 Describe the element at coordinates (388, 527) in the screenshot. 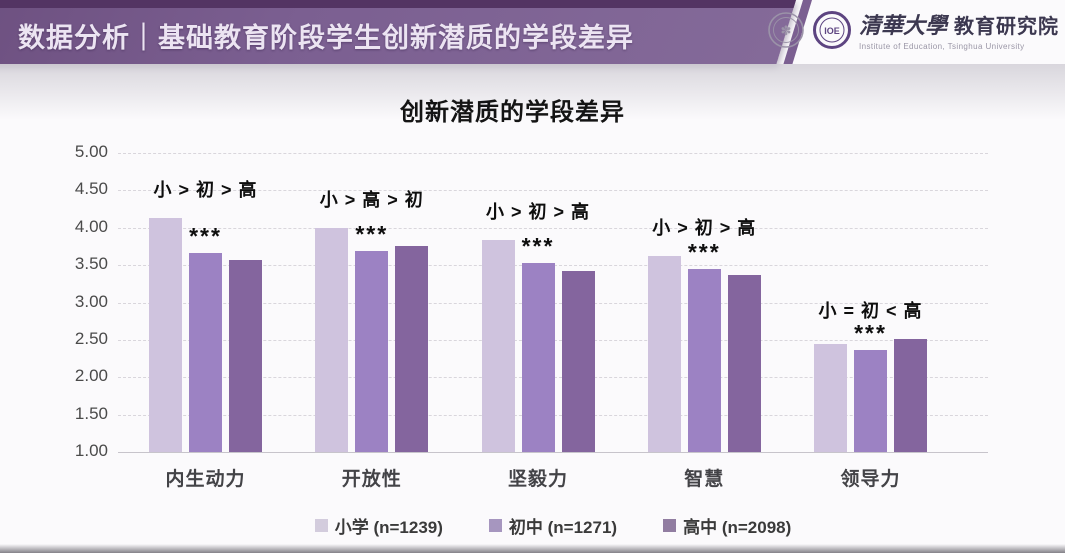

I see `legend-label: 小学 (n=1239)` at that location.